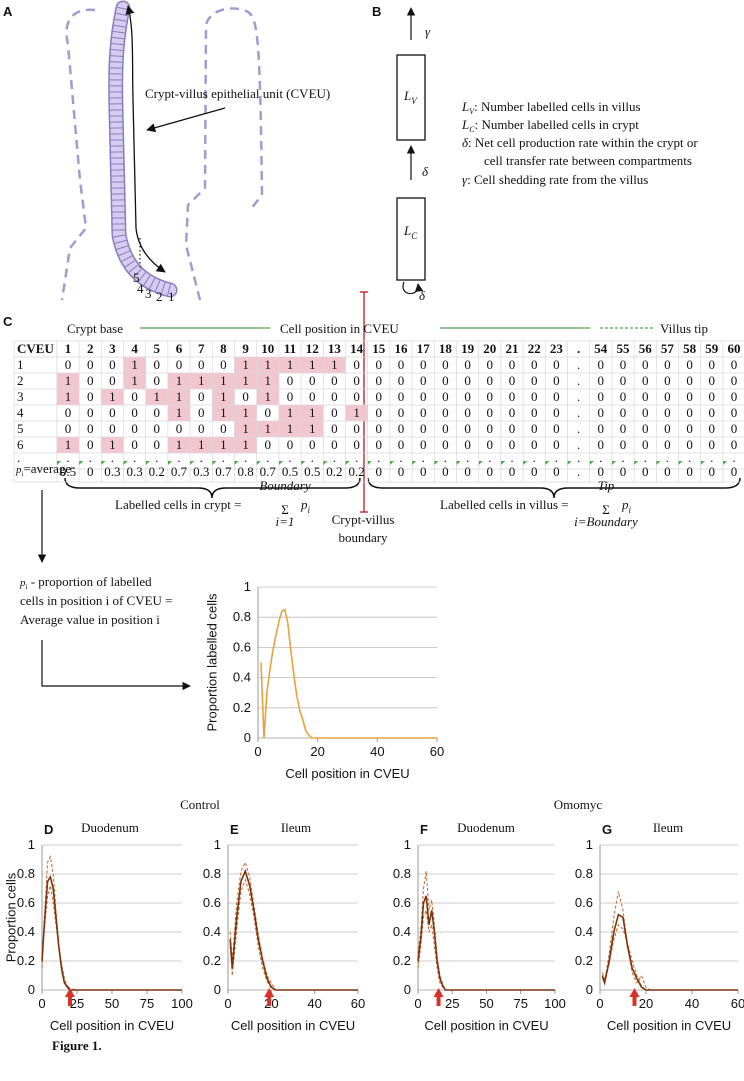 This screenshot has height=1081, width=744. Describe the element at coordinates (551, 107) in the screenshot. I see `legend-entry: LV: Number labelled cells in villus` at that location.